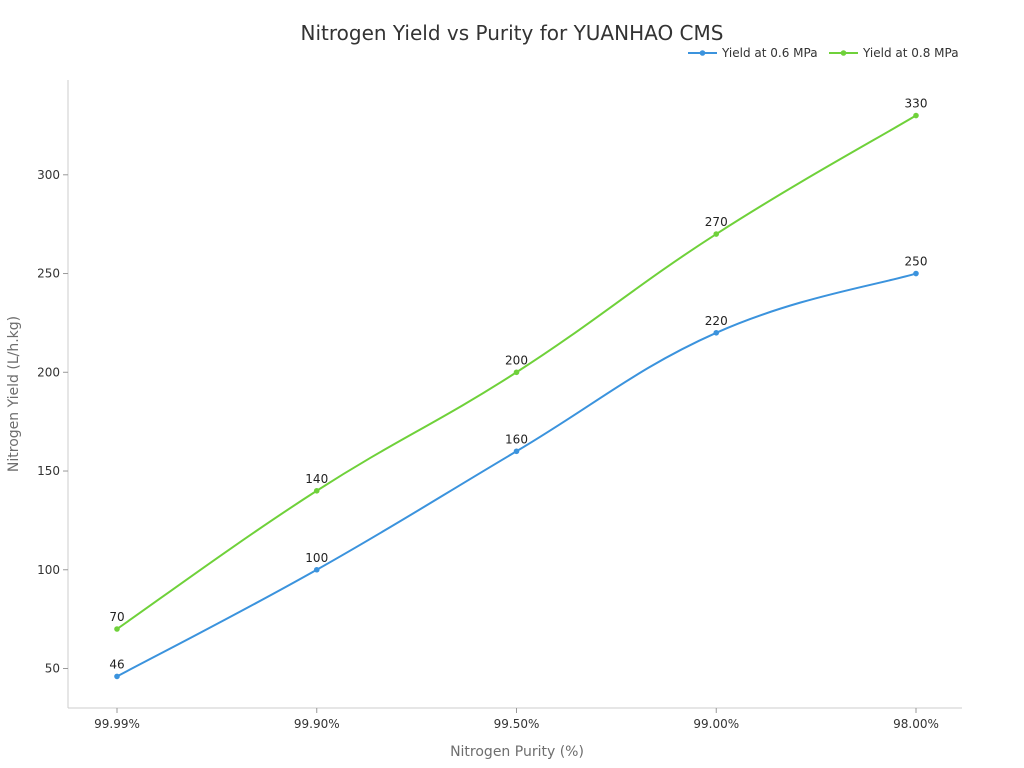 This screenshot has width=1024, height=768. What do you see at coordinates (516, 439) in the screenshot?
I see `data-label: 160` at bounding box center [516, 439].